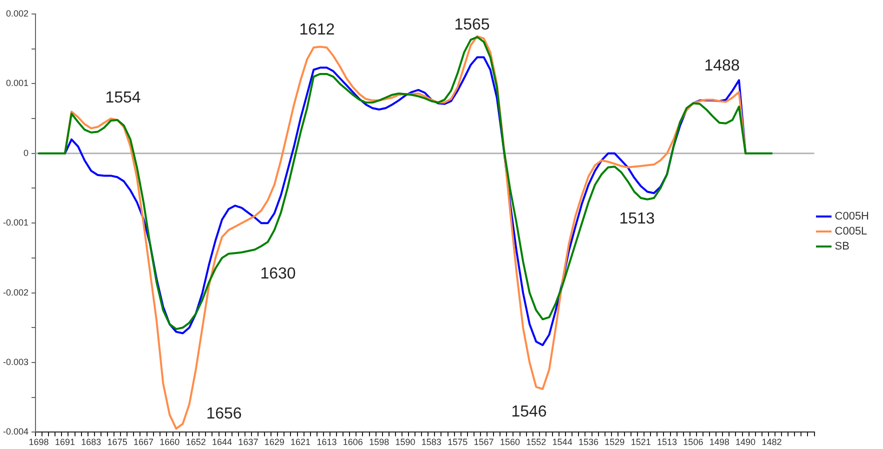  I want to click on x-tick-label: 1621, so click(300, 442).